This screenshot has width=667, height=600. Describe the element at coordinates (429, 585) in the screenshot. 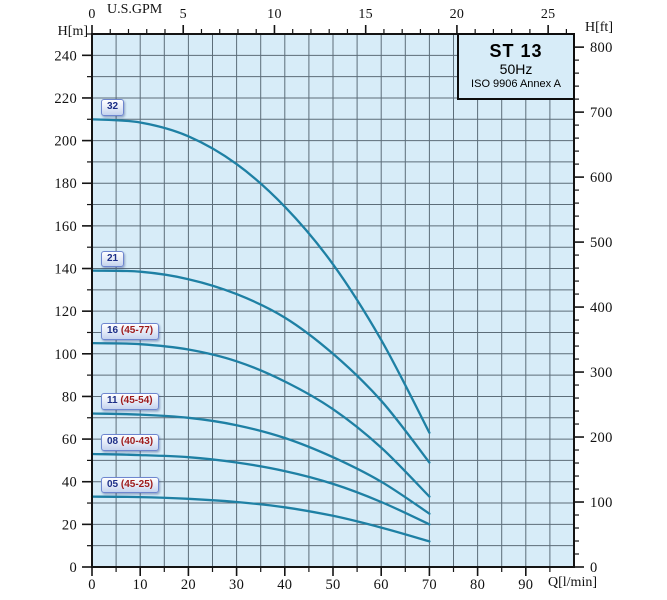

I see `bottom-axis-tick-label: 70` at that location.